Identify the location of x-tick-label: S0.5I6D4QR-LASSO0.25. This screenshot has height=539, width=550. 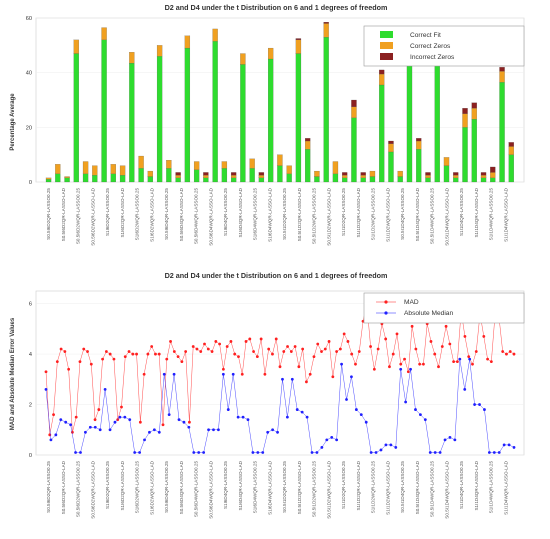
(166, 487).